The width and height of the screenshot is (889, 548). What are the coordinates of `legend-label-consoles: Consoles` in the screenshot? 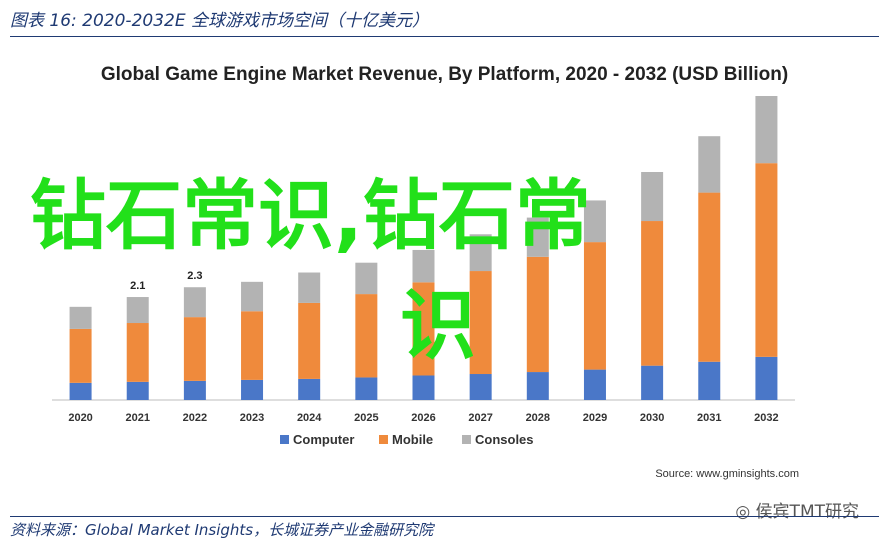 It's located at (504, 439).